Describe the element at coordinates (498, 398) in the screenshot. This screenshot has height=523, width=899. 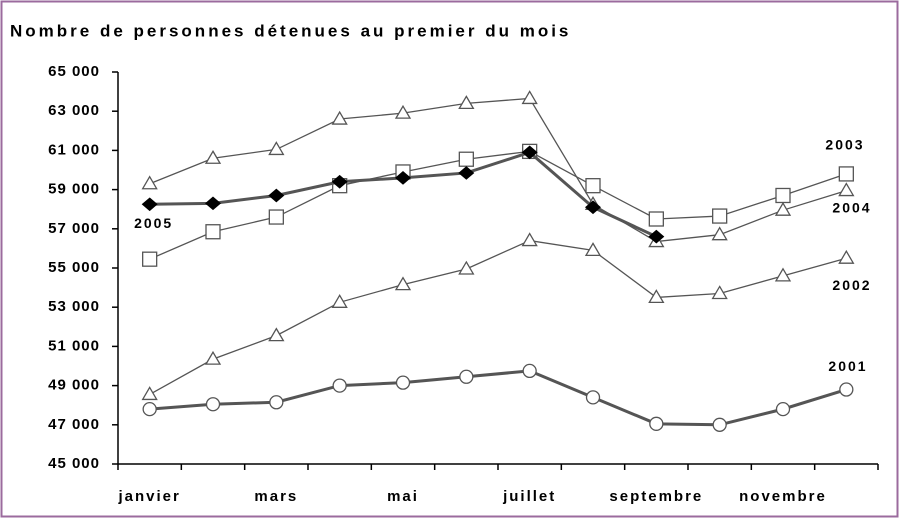
I see `series-line` at that location.